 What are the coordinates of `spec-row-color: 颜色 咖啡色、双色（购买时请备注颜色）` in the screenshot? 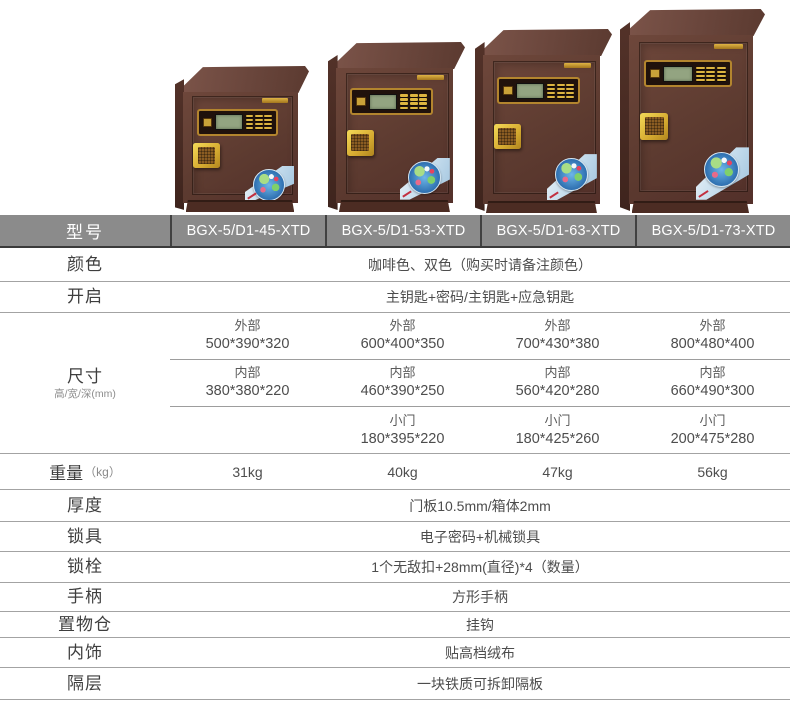 It's located at (395, 265).